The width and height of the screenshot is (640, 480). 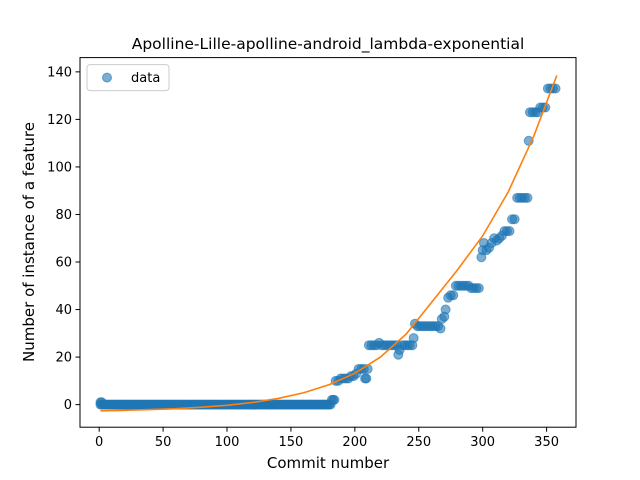 I want to click on y-tick-label: 20, so click(x=63, y=358).